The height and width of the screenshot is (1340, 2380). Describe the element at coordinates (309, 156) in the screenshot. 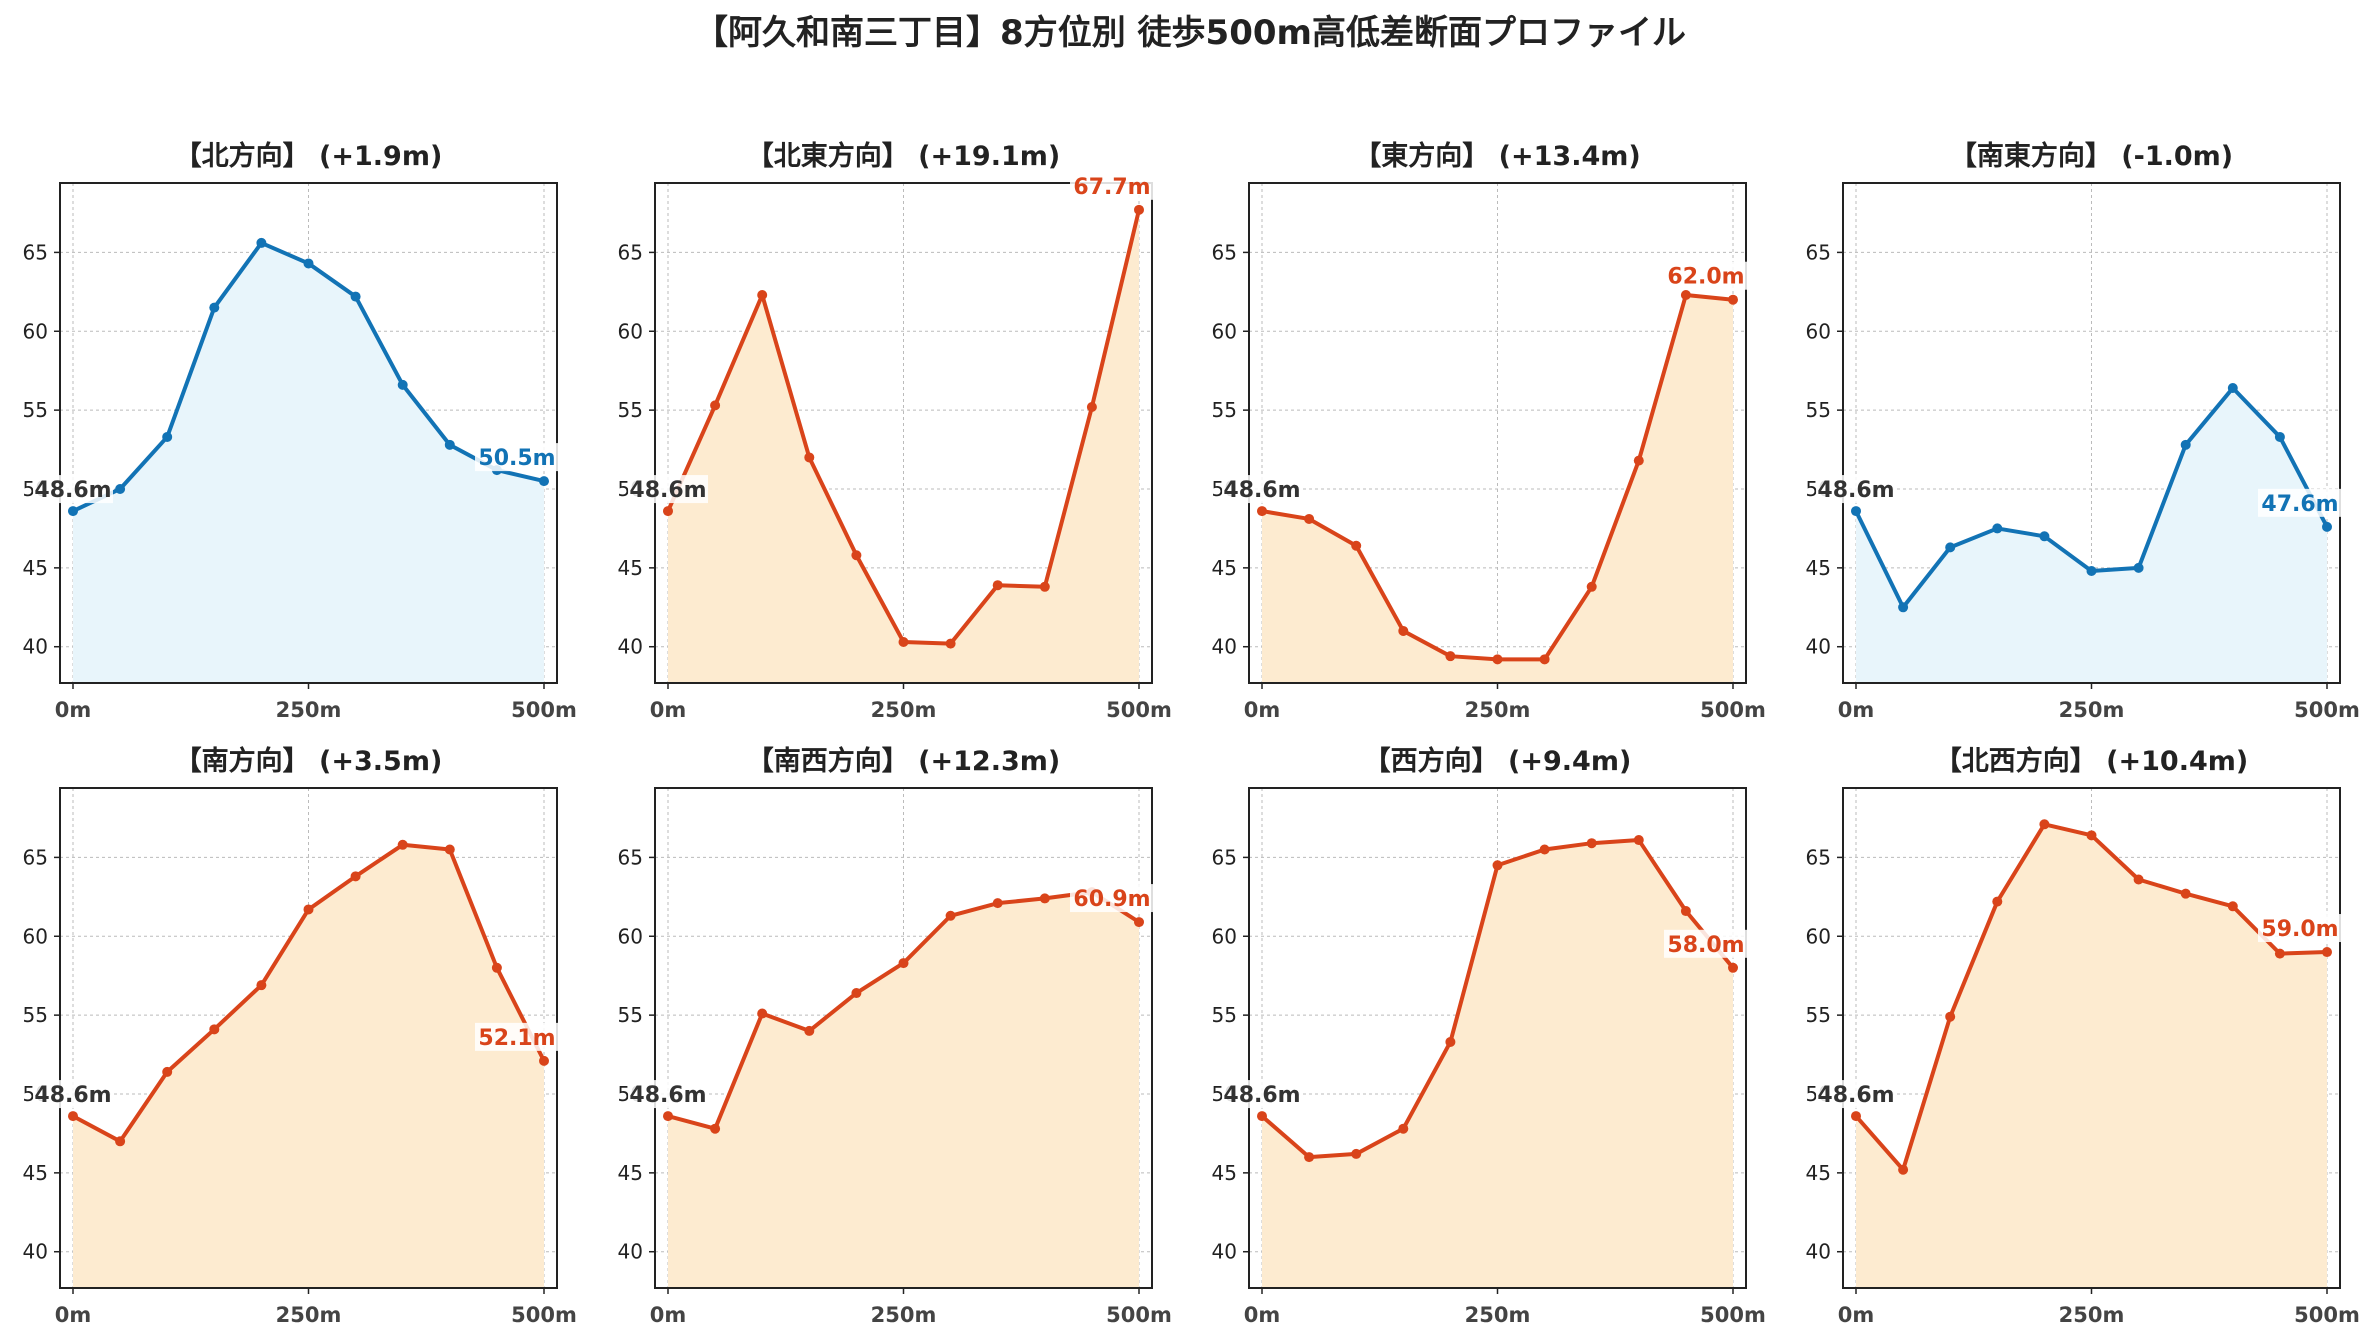

I see `subplot-title: 【北方向】 (+1.9m)` at that location.